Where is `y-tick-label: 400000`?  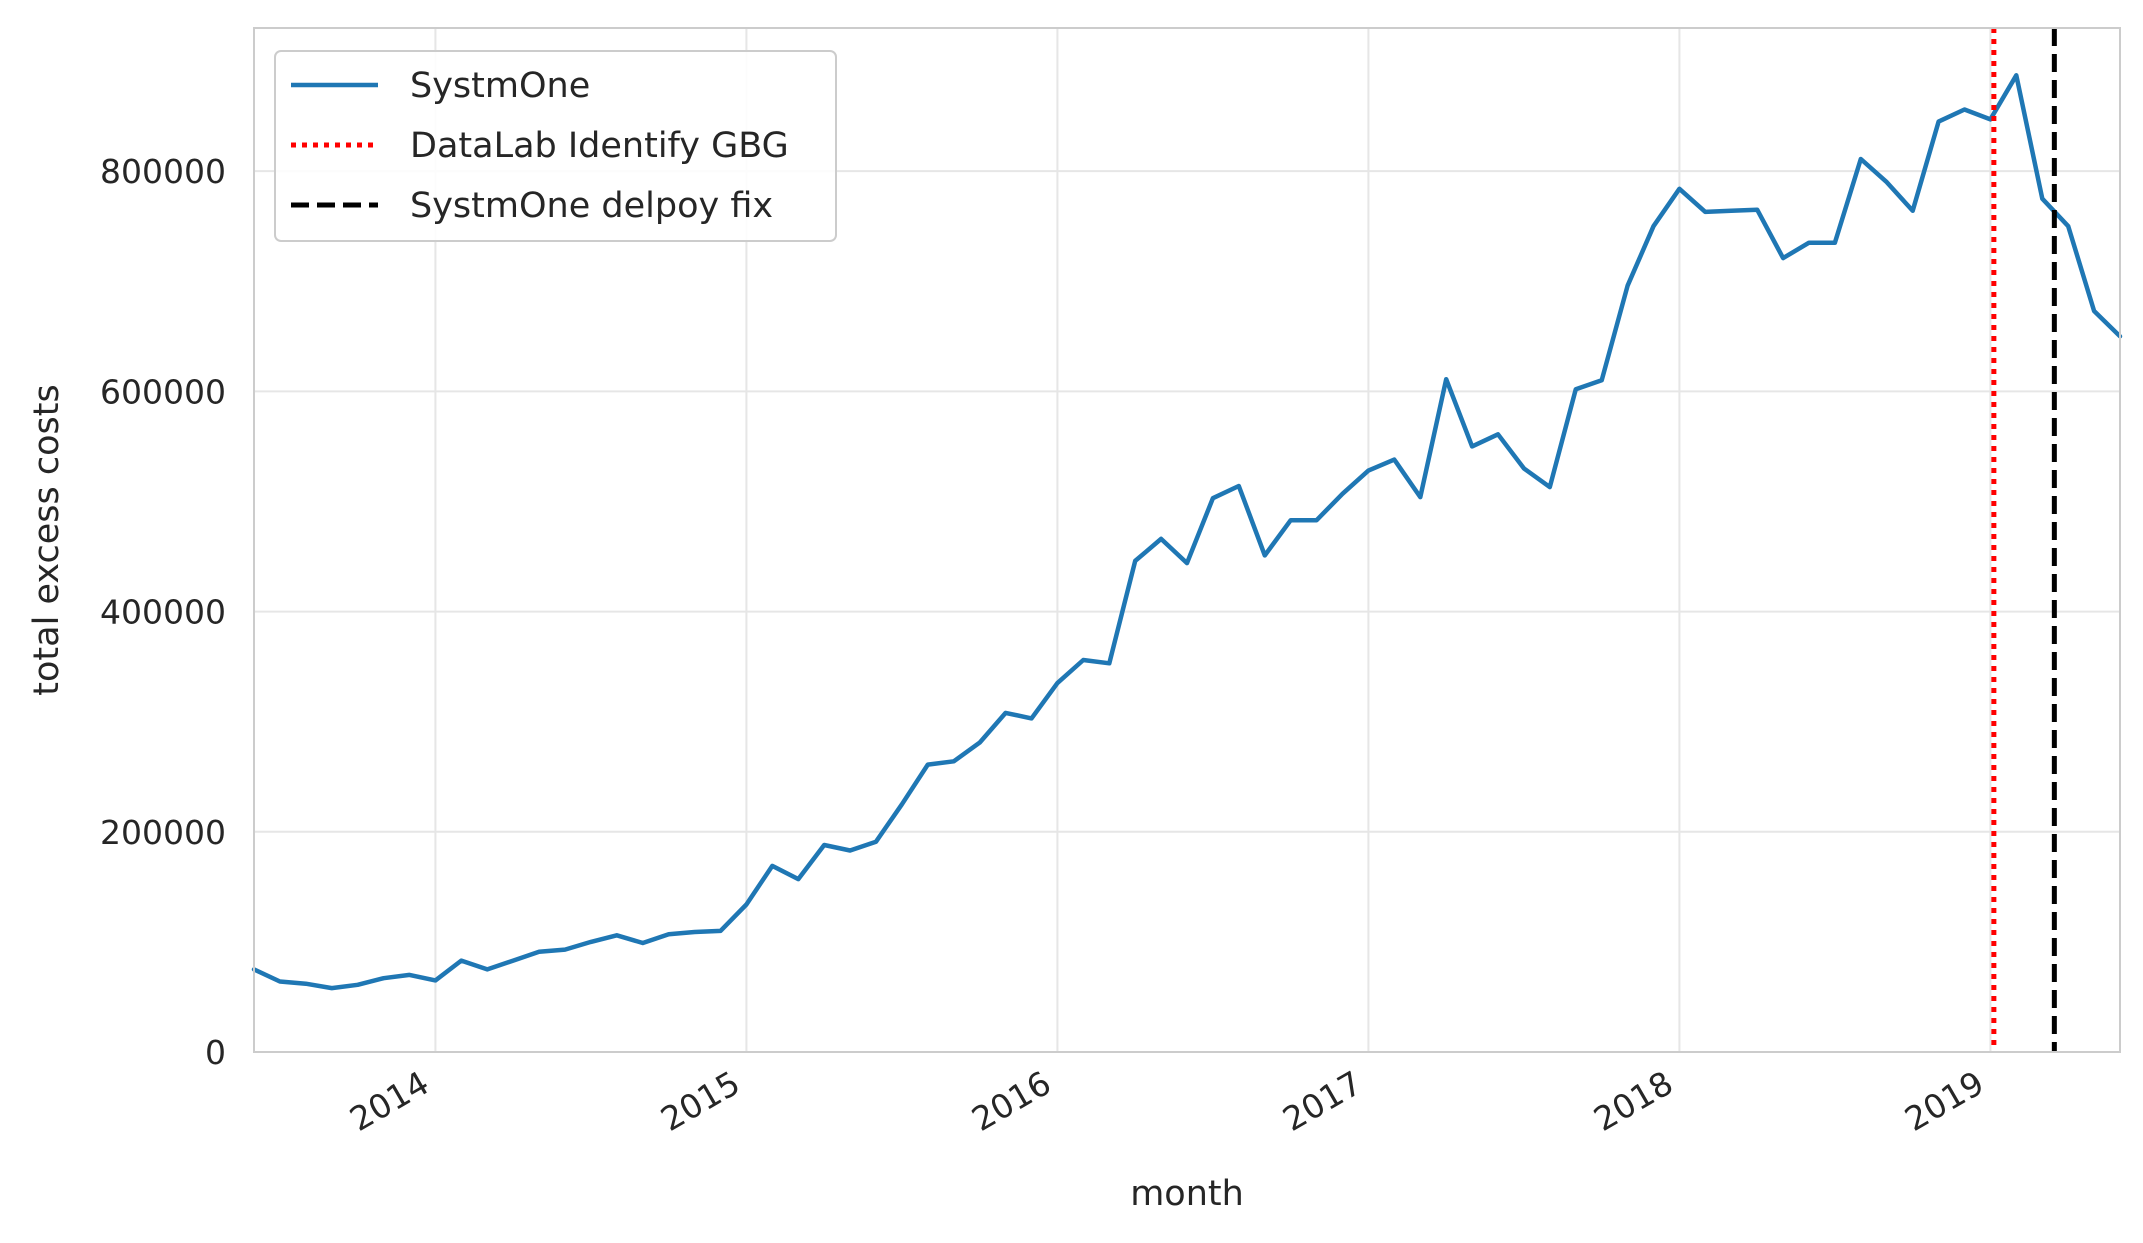
y-tick-label: 400000 is located at coordinates (163, 612).